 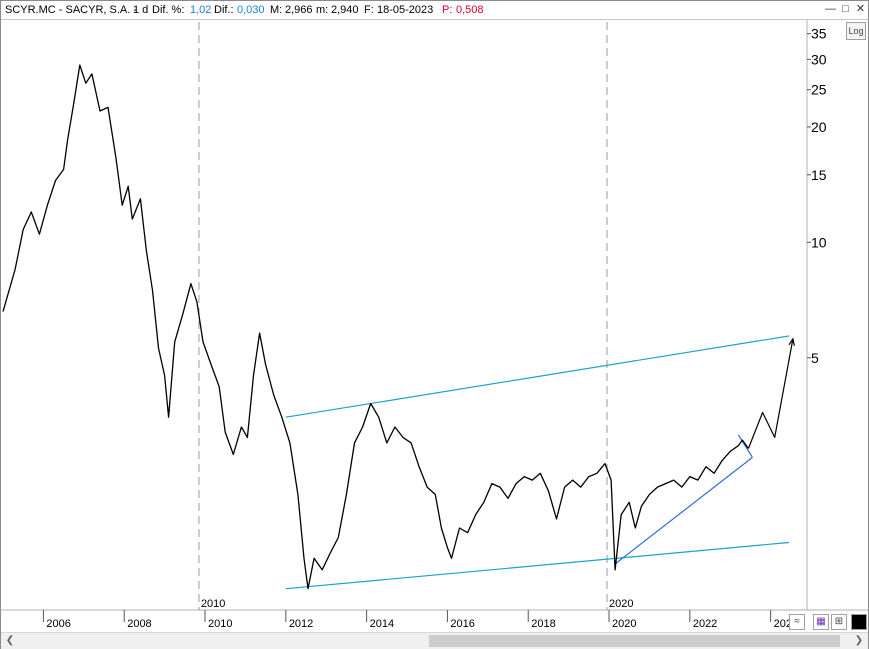 I want to click on log-scale-toggle: Log, so click(x=856, y=31).